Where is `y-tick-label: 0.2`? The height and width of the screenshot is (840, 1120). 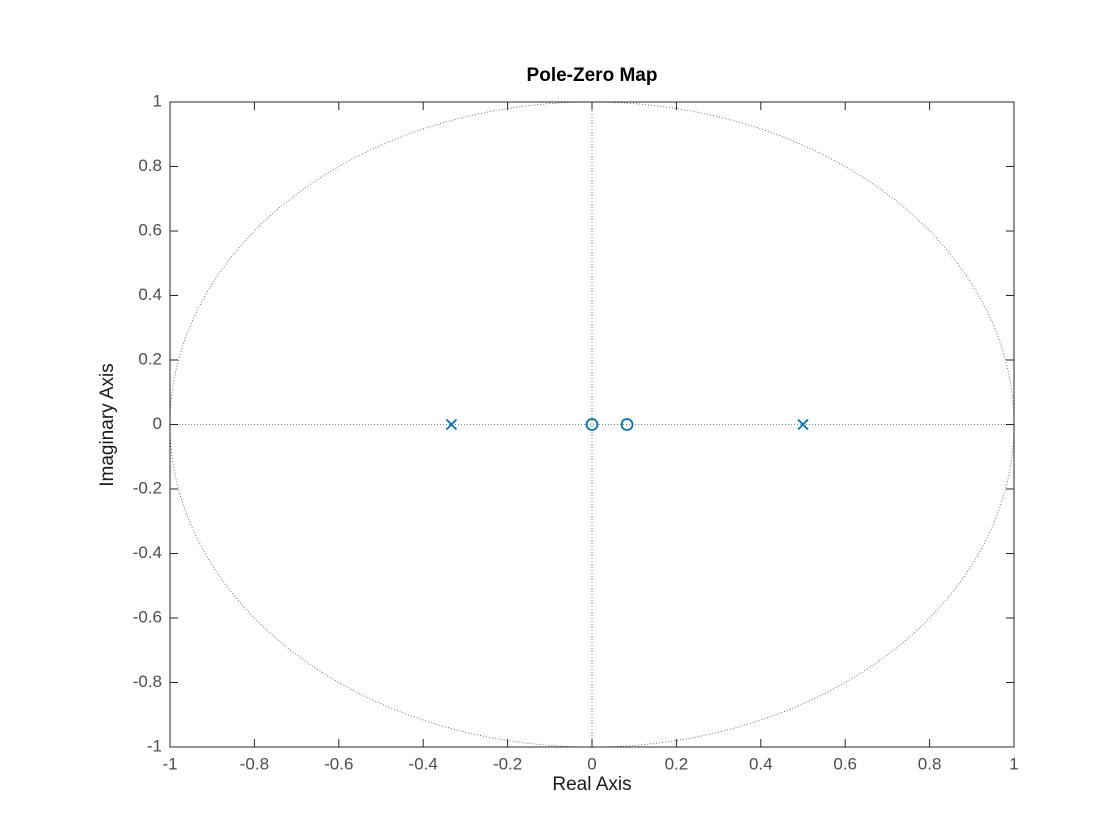
y-tick-label: 0.2 is located at coordinates (150, 358).